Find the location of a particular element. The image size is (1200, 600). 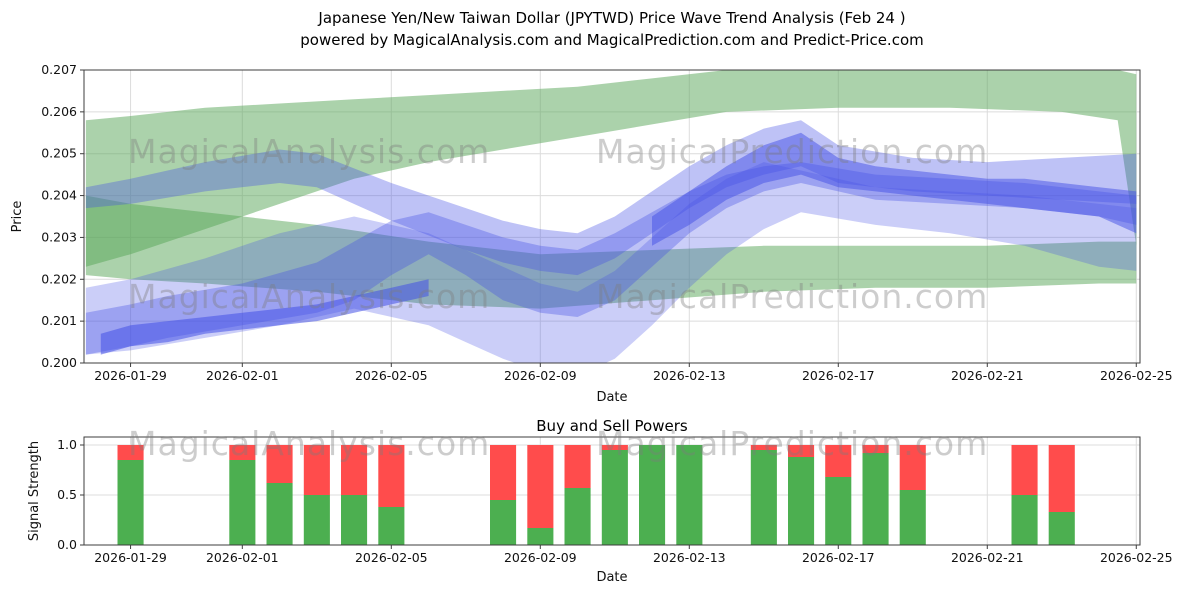

y-tick-label: 0.205 is located at coordinates (59, 153).